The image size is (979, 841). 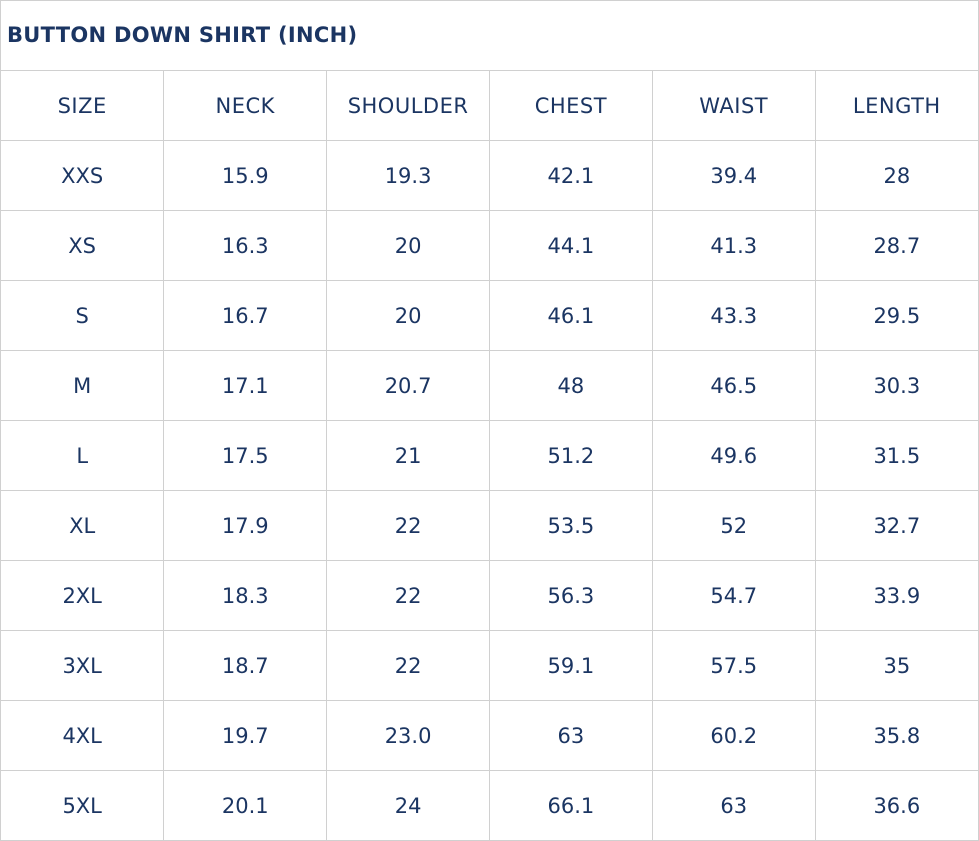 I want to click on cell-chest: 59.1, so click(x=571, y=665).